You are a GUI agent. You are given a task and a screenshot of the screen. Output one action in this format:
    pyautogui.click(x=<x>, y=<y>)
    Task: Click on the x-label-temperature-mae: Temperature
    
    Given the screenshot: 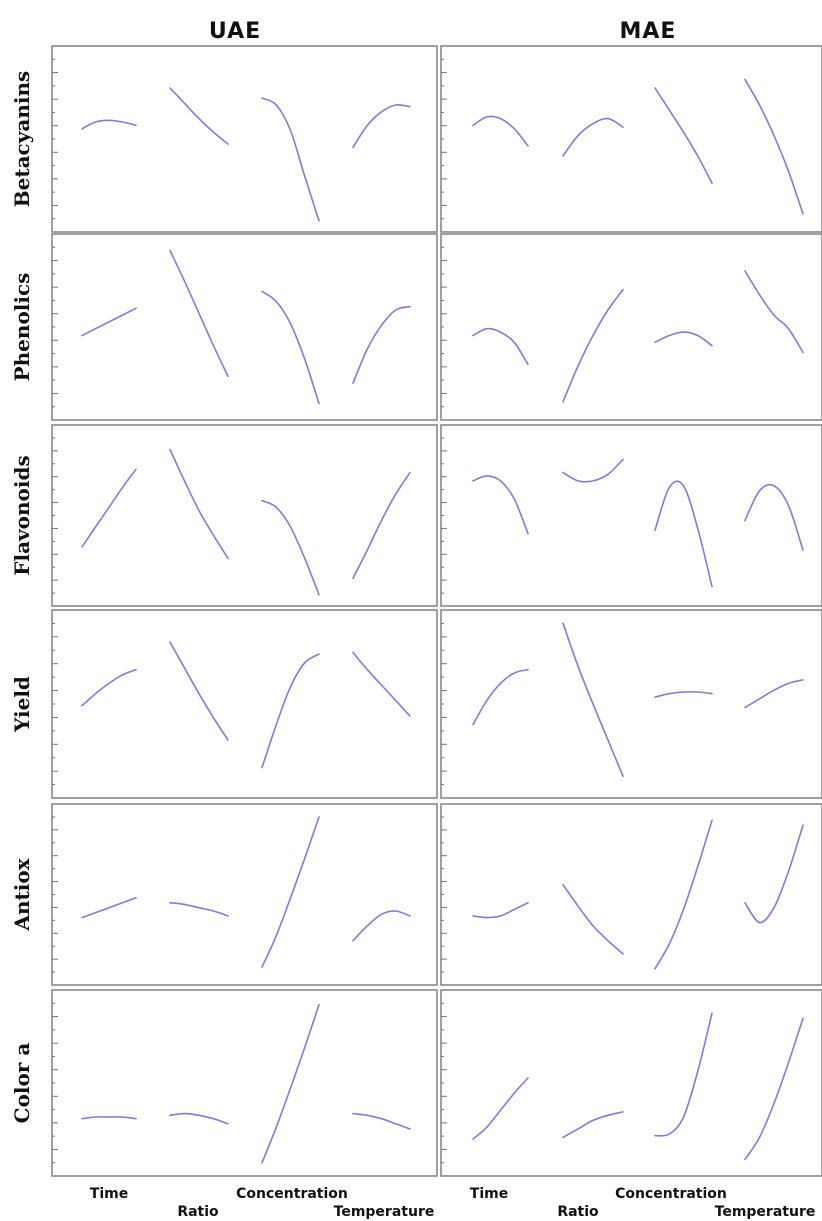 What is the action you would take?
    pyautogui.click(x=765, y=1212)
    